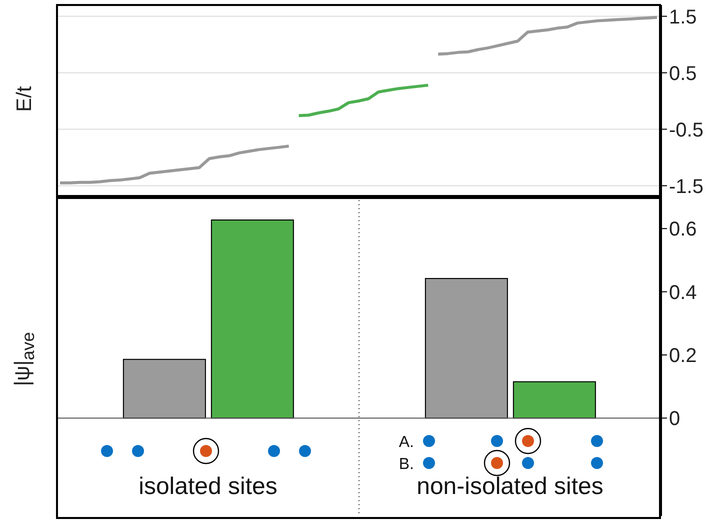 This screenshot has width=716, height=522. Describe the element at coordinates (683, 229) in the screenshot. I see `y-tick-label: 0.6` at that location.